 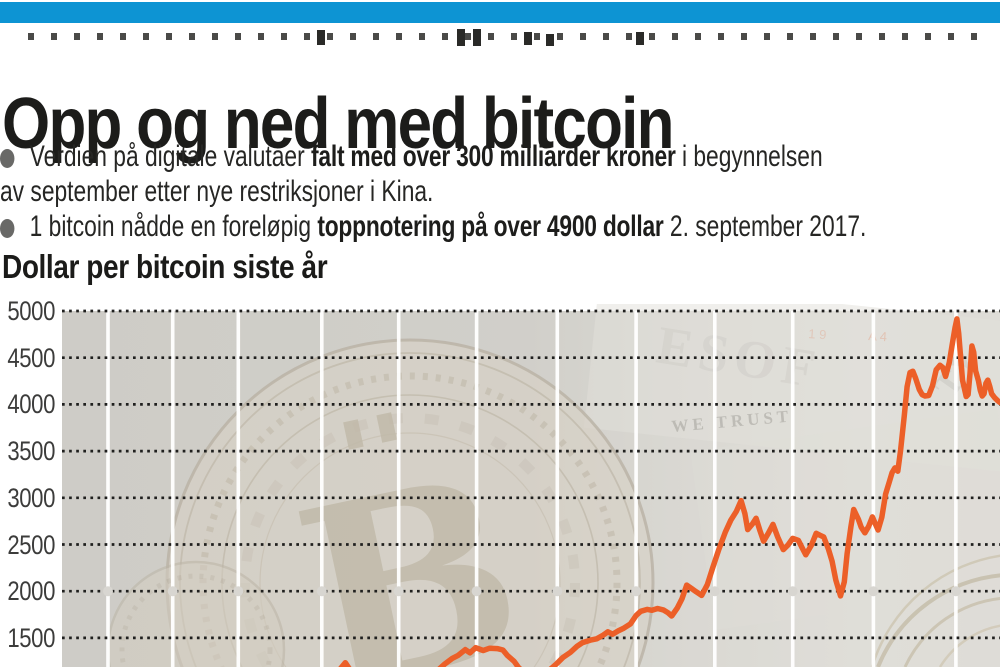 I want to click on brand-color-bar, so click(x=500, y=12).